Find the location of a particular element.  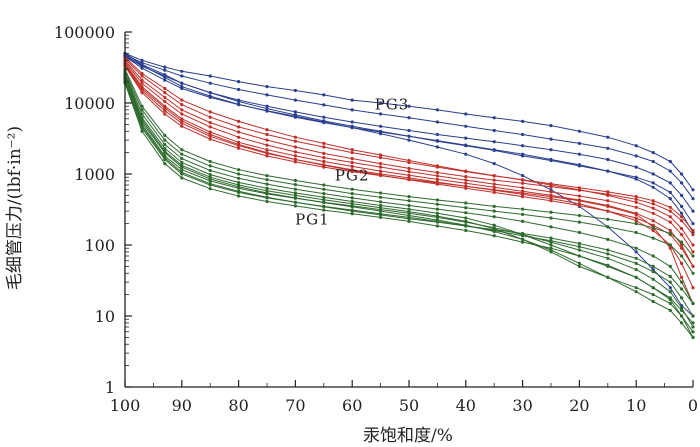

y-tick-label: 10000 is located at coordinates (89, 103).